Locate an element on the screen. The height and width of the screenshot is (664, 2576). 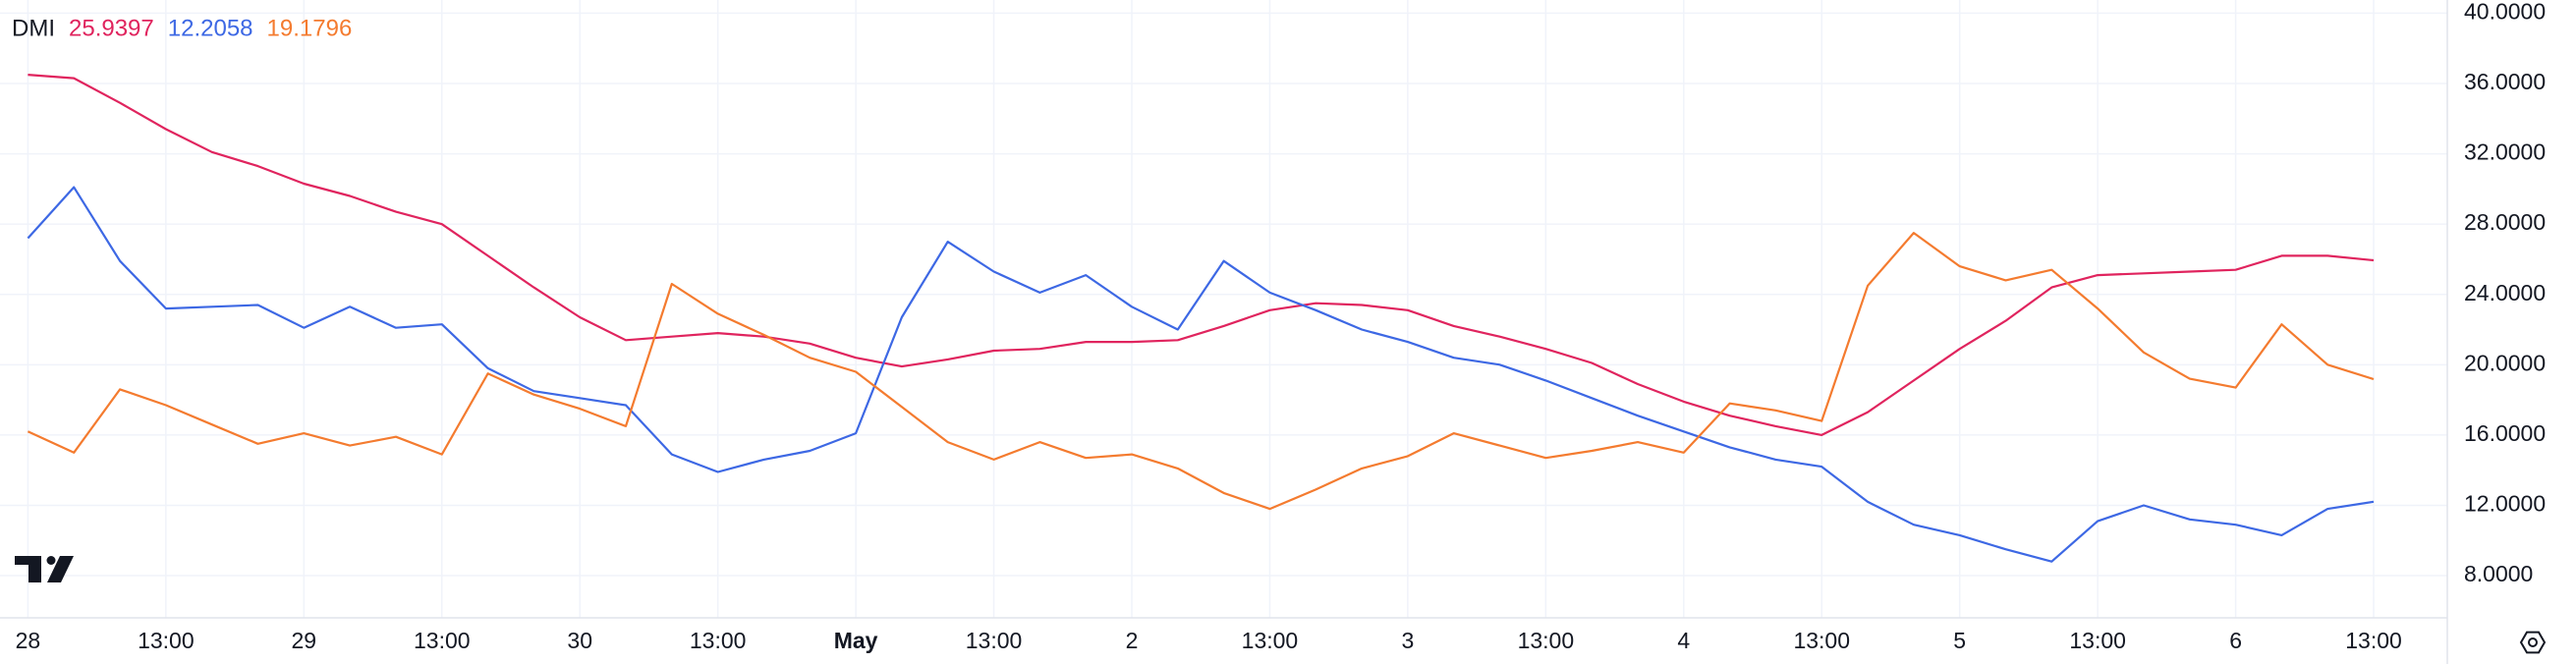
y-tick-label: 28.0000 is located at coordinates (2505, 222).